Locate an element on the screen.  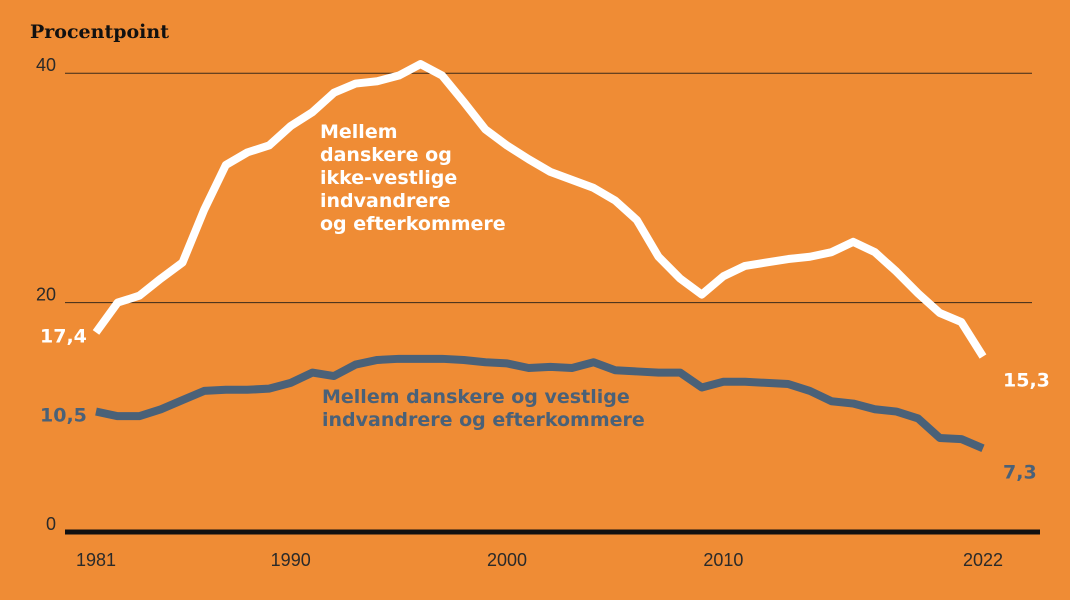
x-tick-label: 1981 is located at coordinates (96, 560).